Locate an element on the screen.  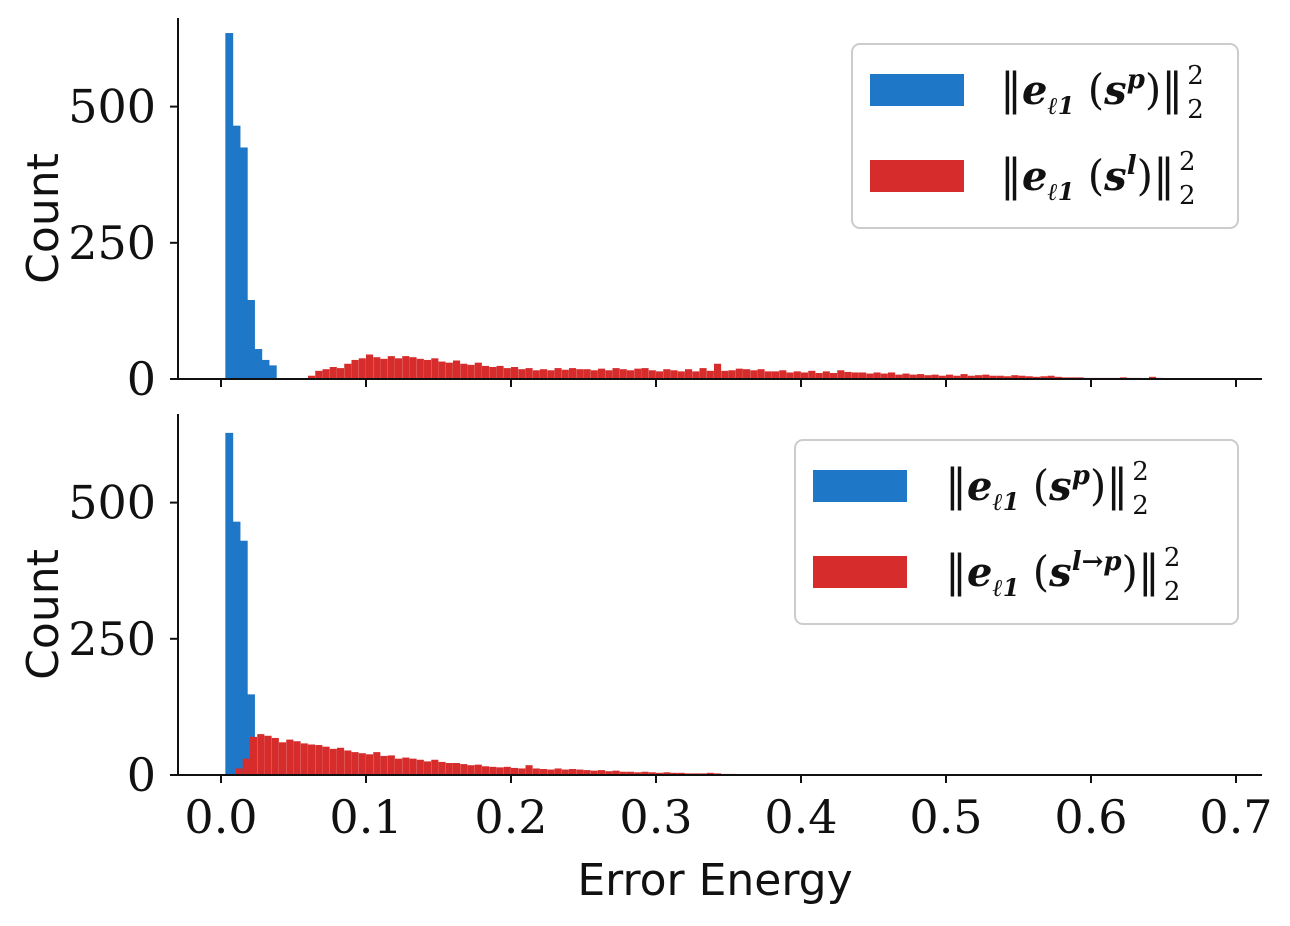
x-tick-label: 0.7 is located at coordinates (1235, 817).